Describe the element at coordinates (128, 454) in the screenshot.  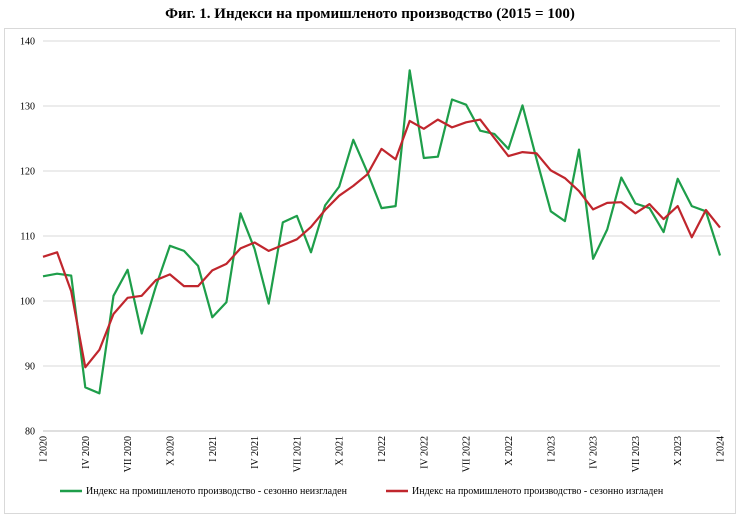
I see `x-tick-label: VII 2020` at that location.